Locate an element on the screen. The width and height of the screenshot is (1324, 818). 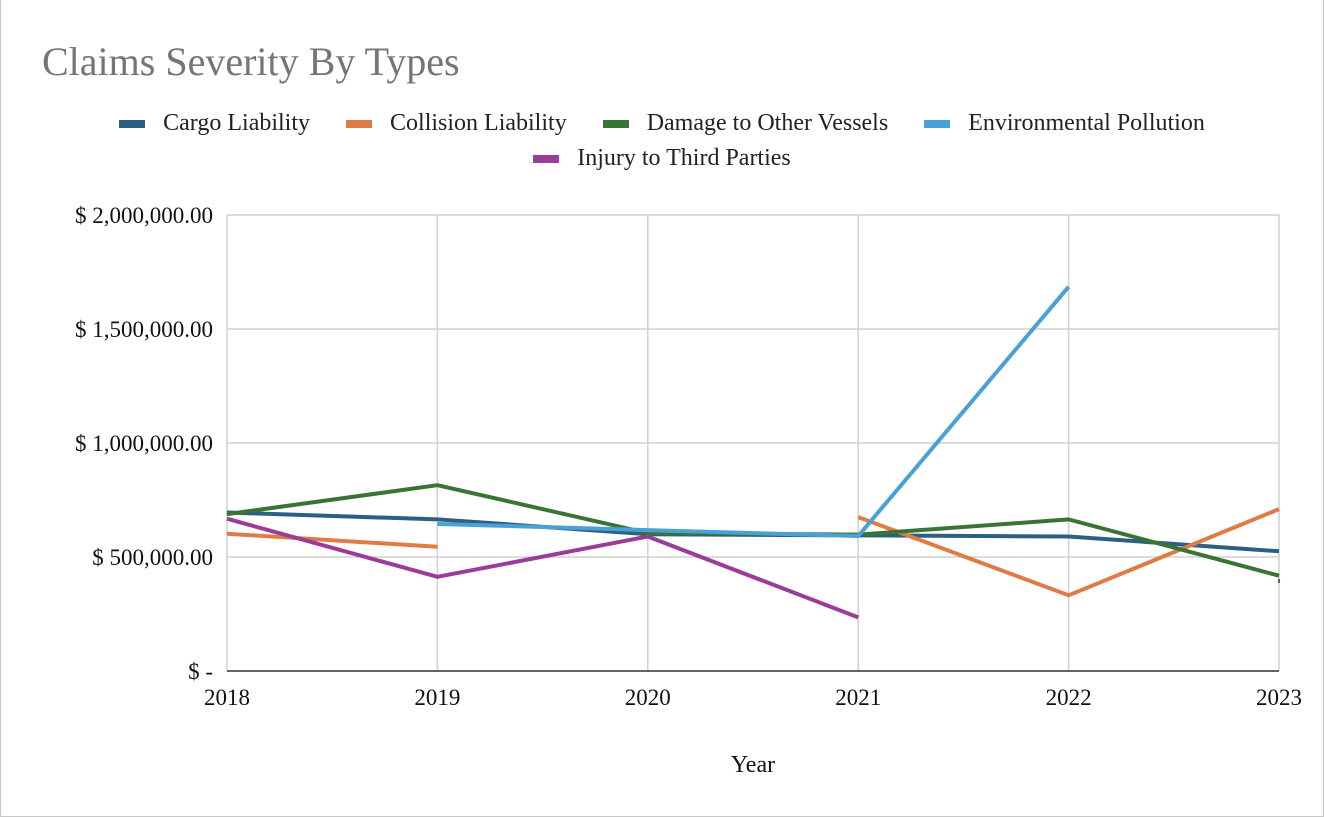
legend-item-environmental-pollution: Environmental Pollution is located at coordinates (1064, 123).